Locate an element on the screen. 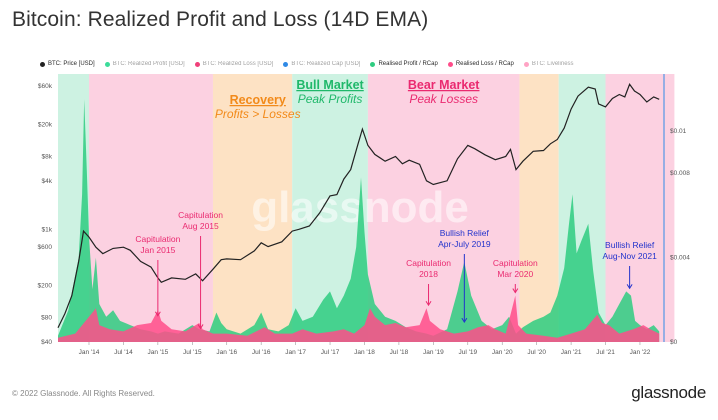 The width and height of the screenshot is (718, 420). x-tick-label: Jul '16 is located at coordinates (261, 352).